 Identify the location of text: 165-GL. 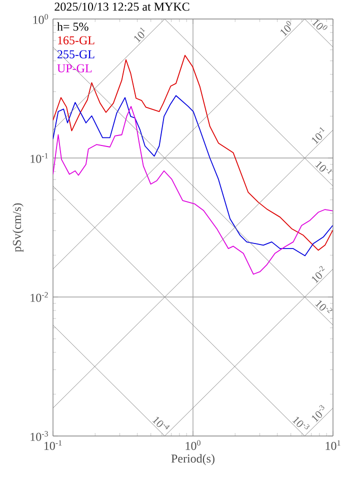
(76, 40).